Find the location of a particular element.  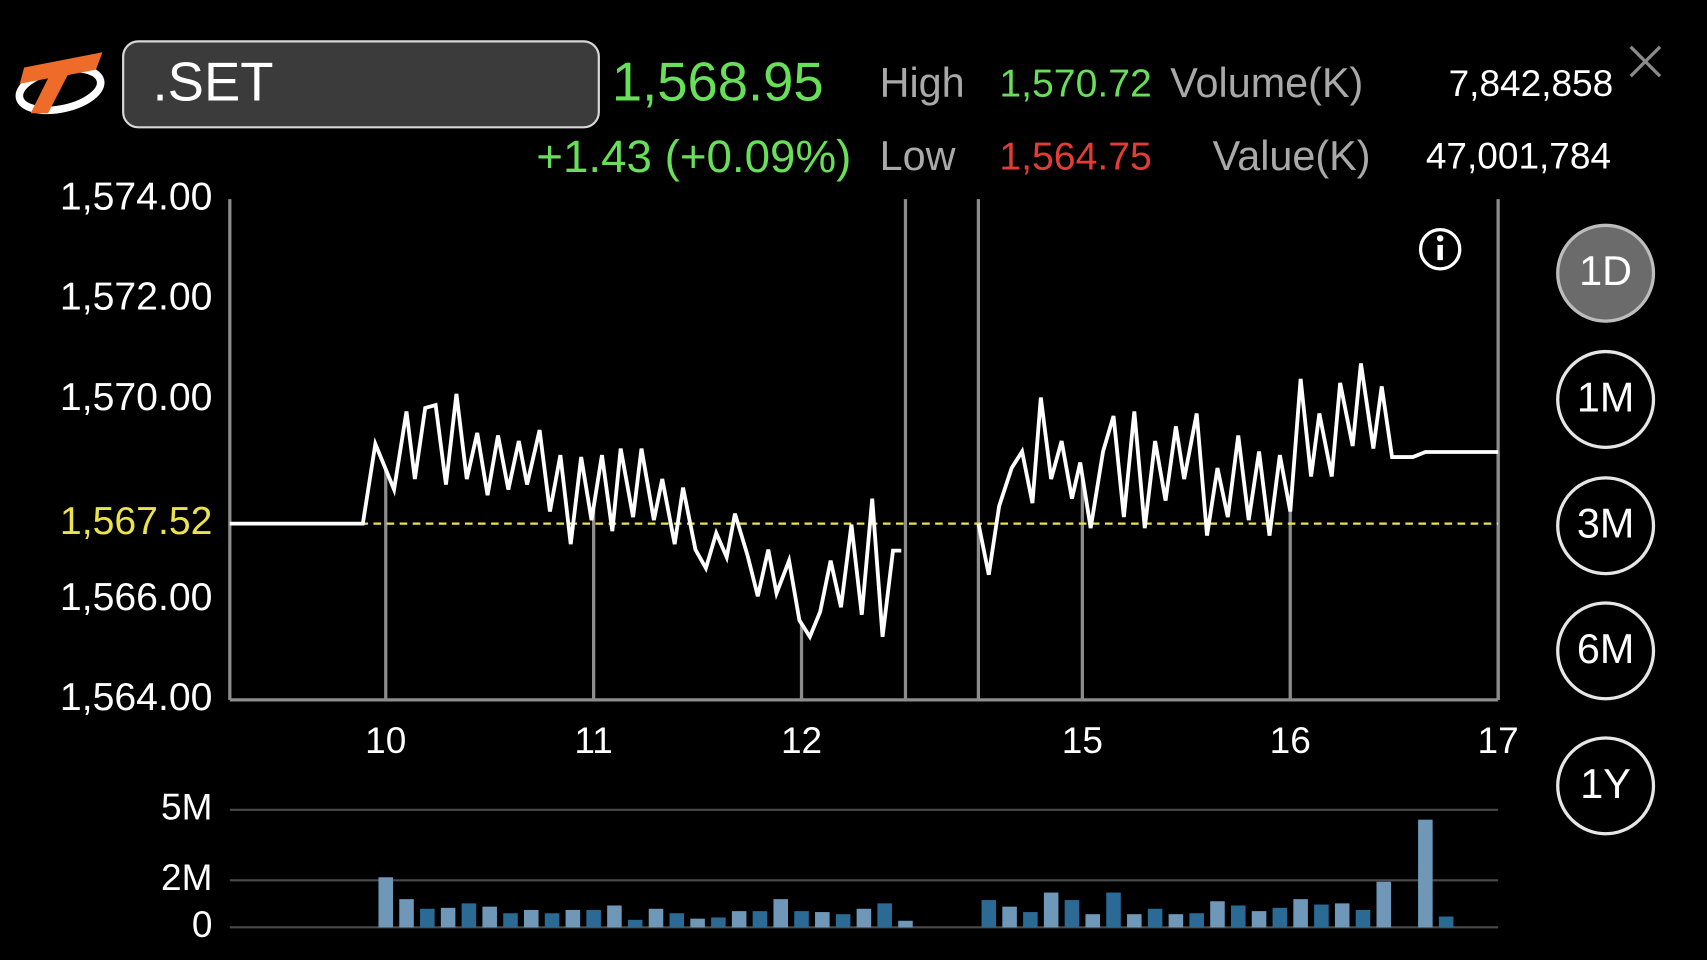

low-value: 1,564.75 is located at coordinates (1075, 156).